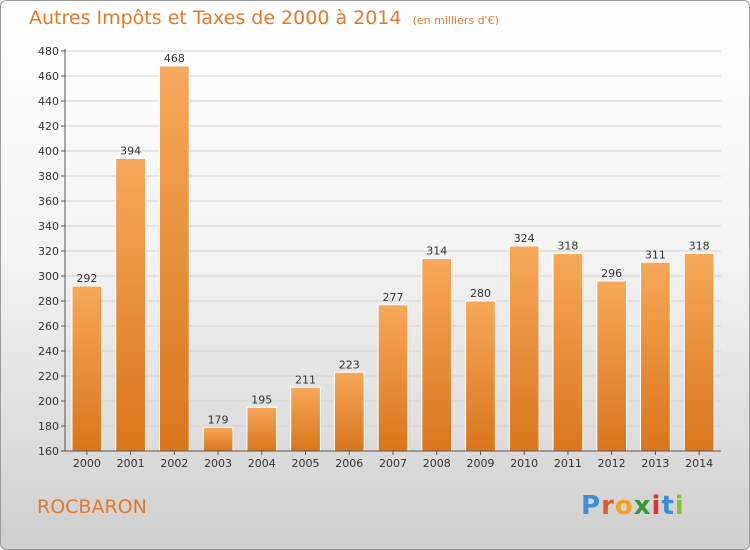  I want to click on y-tick-label: 320, so click(48, 251).